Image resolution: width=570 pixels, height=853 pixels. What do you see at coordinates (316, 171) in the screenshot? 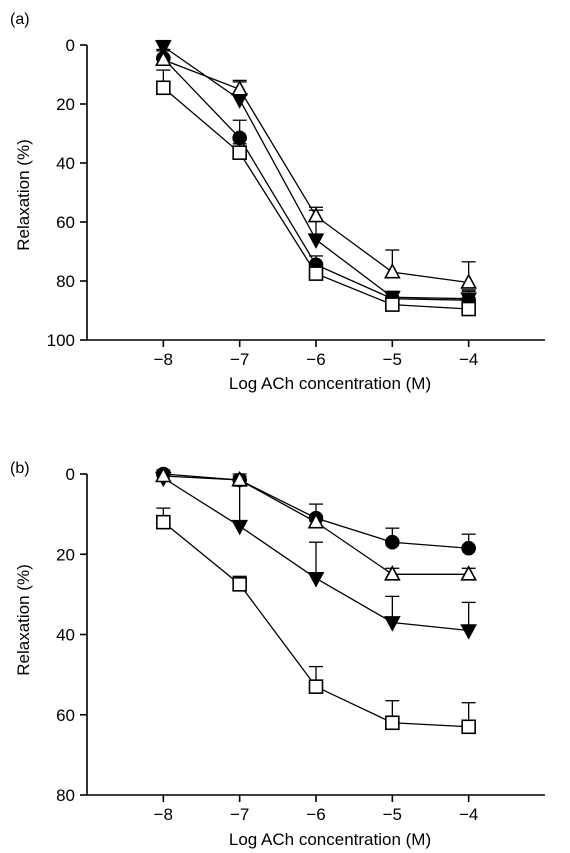
I see `series-line` at bounding box center [316, 171].